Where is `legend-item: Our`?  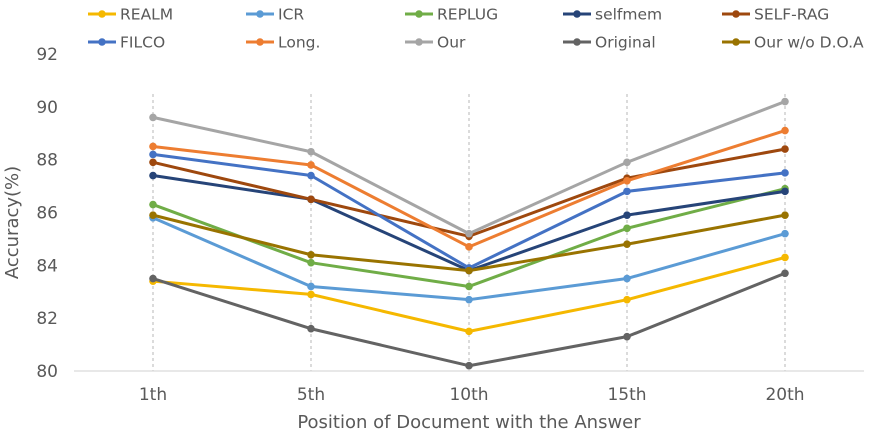 legend-item: Our is located at coordinates (435, 43).